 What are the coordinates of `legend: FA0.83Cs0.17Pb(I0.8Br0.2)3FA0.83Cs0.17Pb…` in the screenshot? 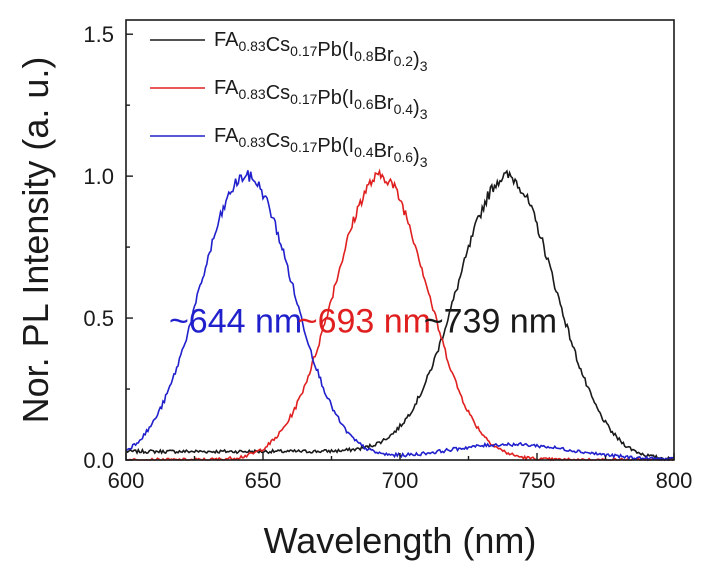 It's located at (289, 99).